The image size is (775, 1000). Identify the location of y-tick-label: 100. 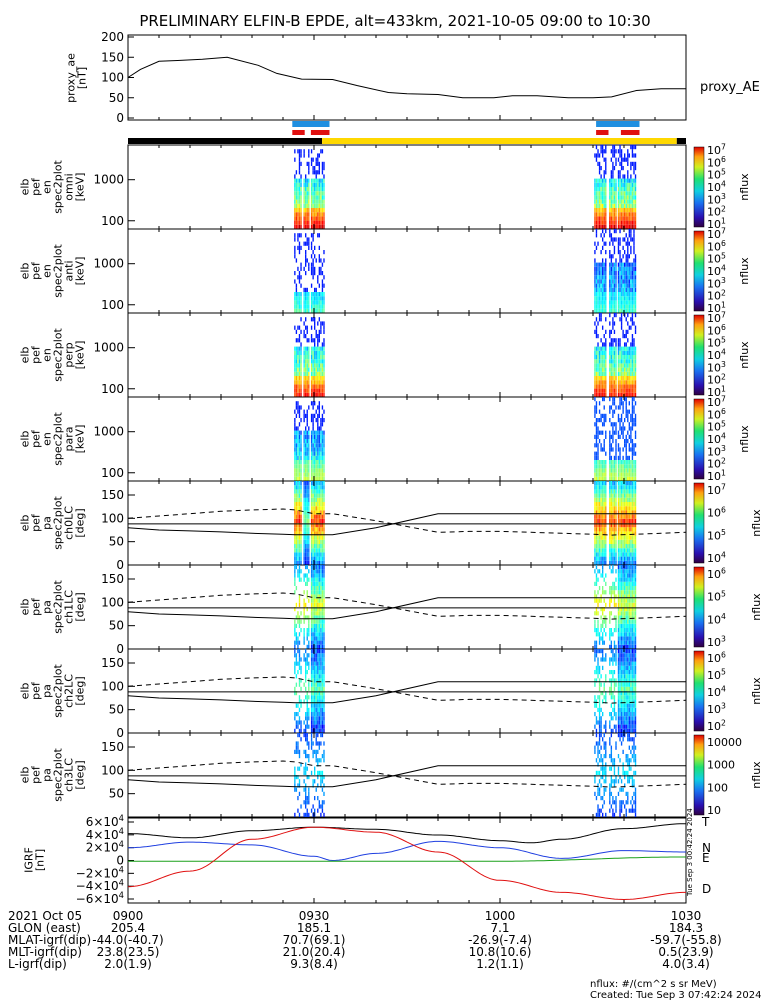
(112, 389).